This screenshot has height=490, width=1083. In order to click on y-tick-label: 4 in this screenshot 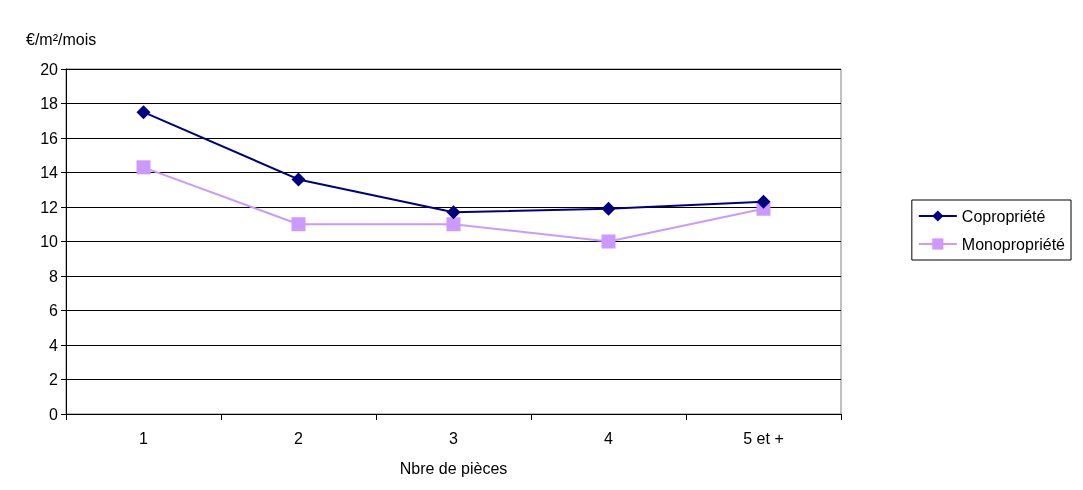, I will do `click(54, 345)`.